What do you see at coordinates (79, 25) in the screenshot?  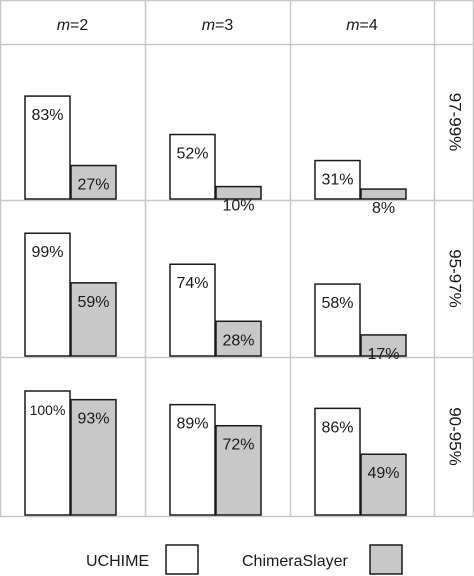 I see `column-header-value: =2` at bounding box center [79, 25].